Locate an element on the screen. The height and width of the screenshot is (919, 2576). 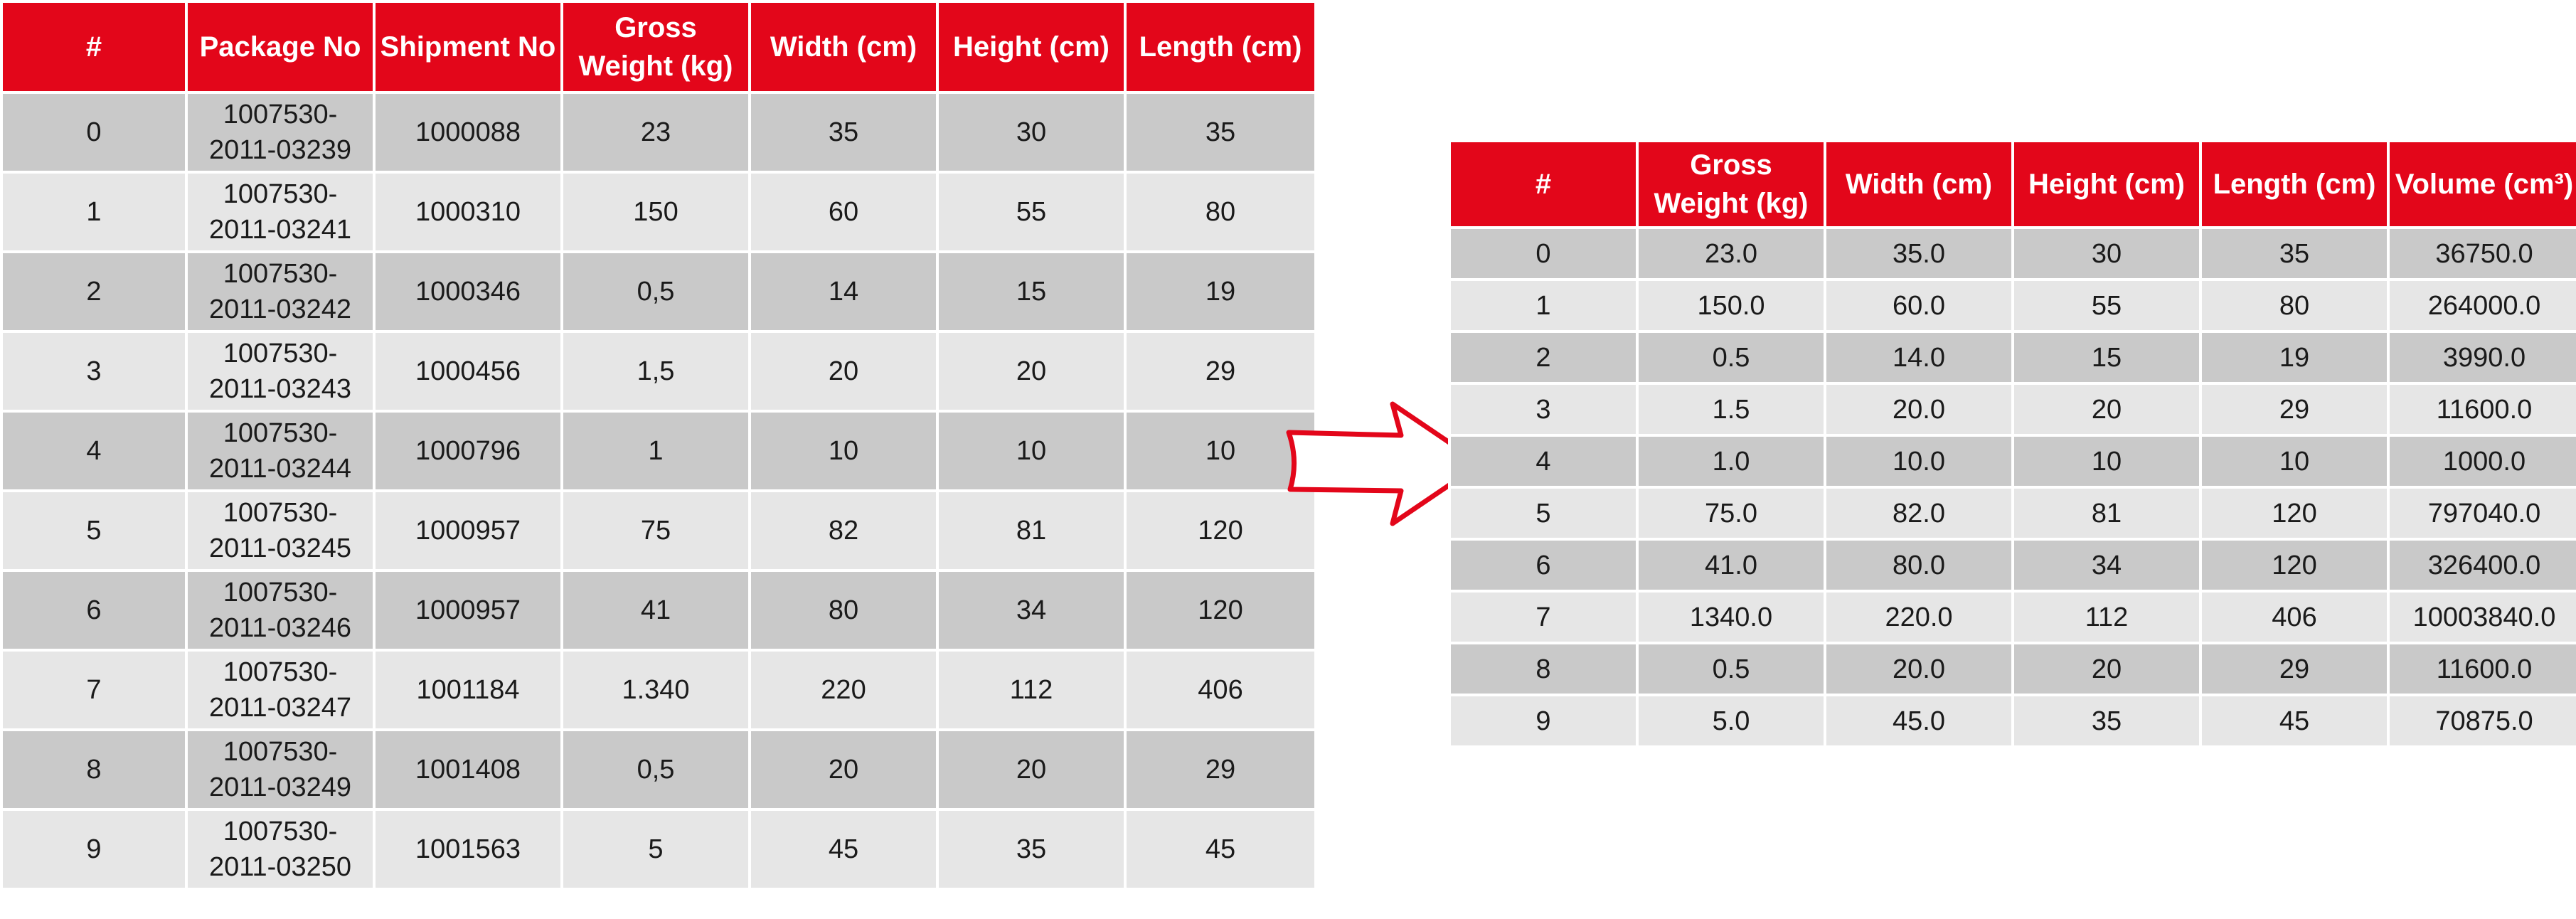
table-cell: 1000.0 is located at coordinates (2481, 461).